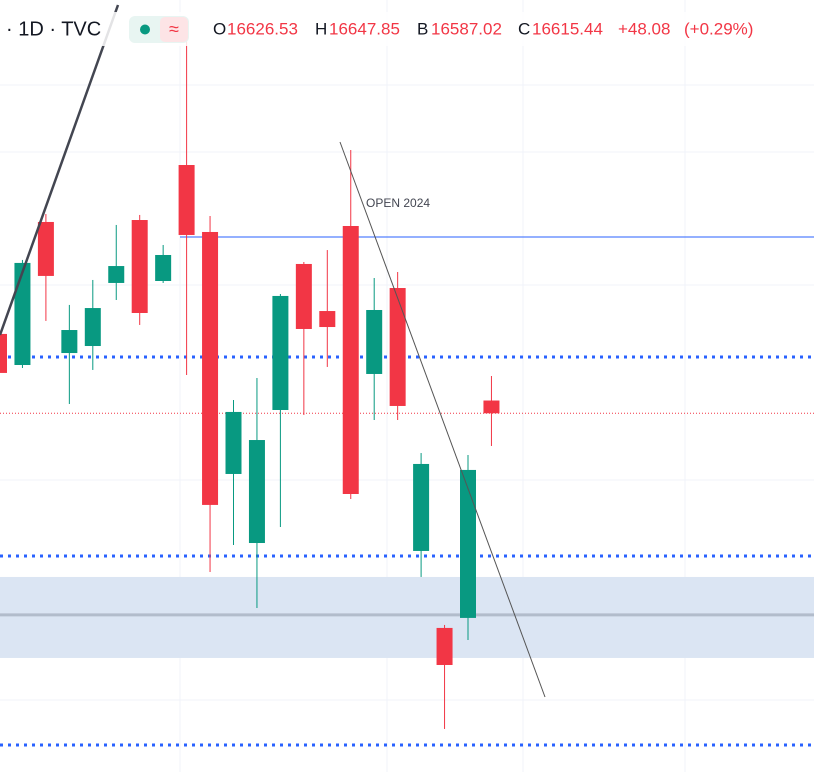 This screenshot has width=814, height=772. I want to click on trend-line, so click(60, 170).